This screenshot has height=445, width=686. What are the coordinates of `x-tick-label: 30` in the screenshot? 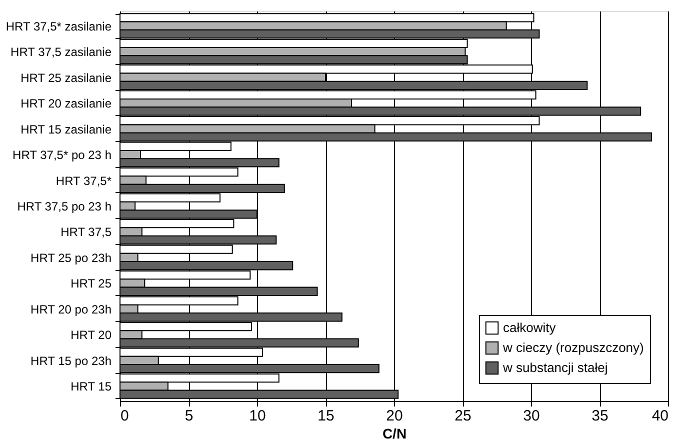 It's located at (531, 416).